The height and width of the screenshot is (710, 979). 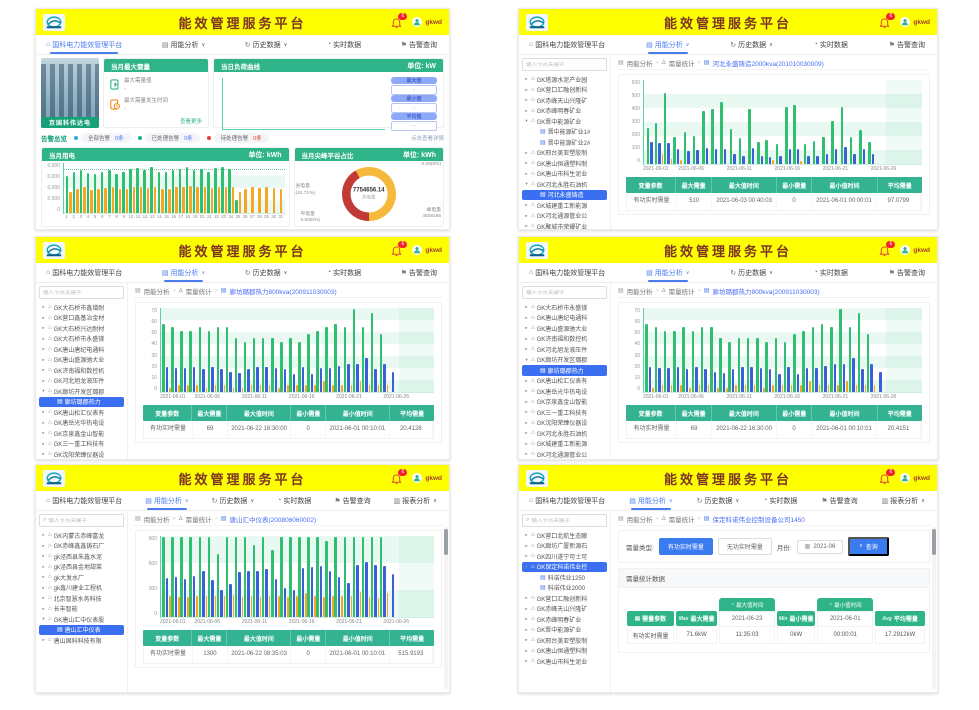 I want to click on tree-node: ▸ ⌂ GK河北通源管业公, so click(x=564, y=216).